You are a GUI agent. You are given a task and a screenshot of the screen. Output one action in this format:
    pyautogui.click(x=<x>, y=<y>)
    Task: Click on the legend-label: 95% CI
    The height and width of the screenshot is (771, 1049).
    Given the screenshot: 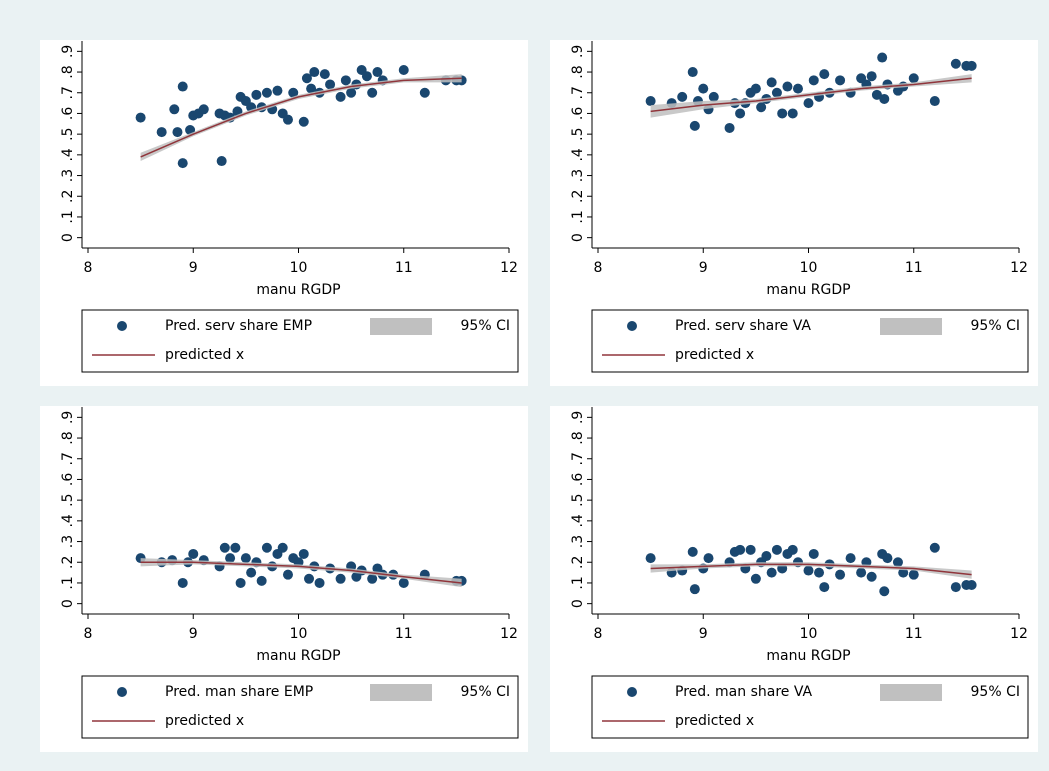 What is the action you would take?
    pyautogui.click(x=485, y=326)
    